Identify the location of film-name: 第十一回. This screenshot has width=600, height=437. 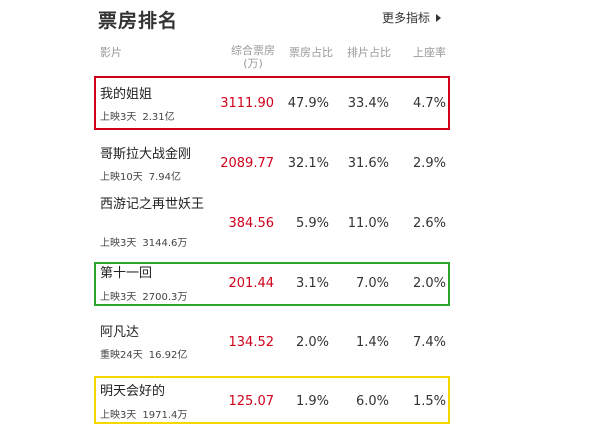
(126, 273).